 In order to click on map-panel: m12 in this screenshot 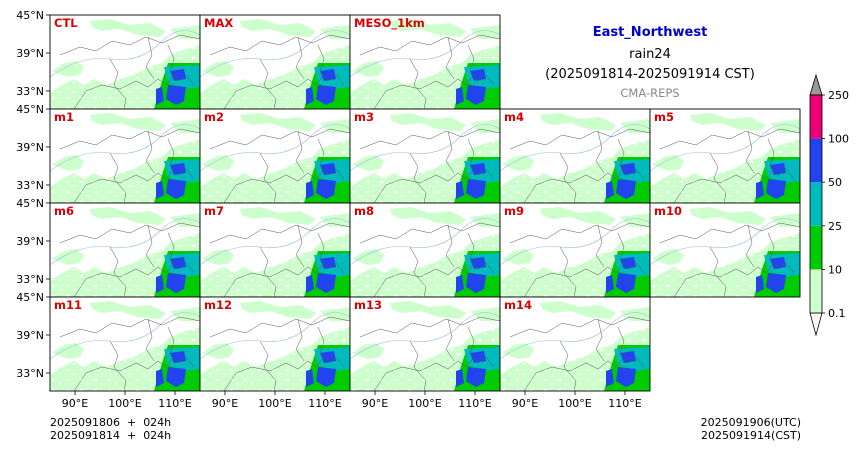, I will do `click(275, 344)`.